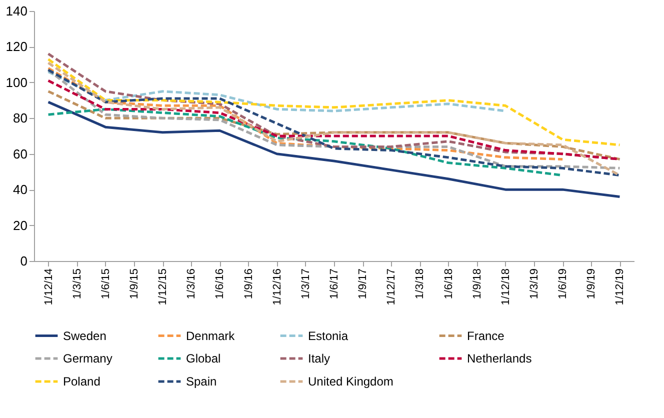 The width and height of the screenshot is (664, 418). What do you see at coordinates (201, 381) in the screenshot?
I see `legend-label: Spain` at bounding box center [201, 381].